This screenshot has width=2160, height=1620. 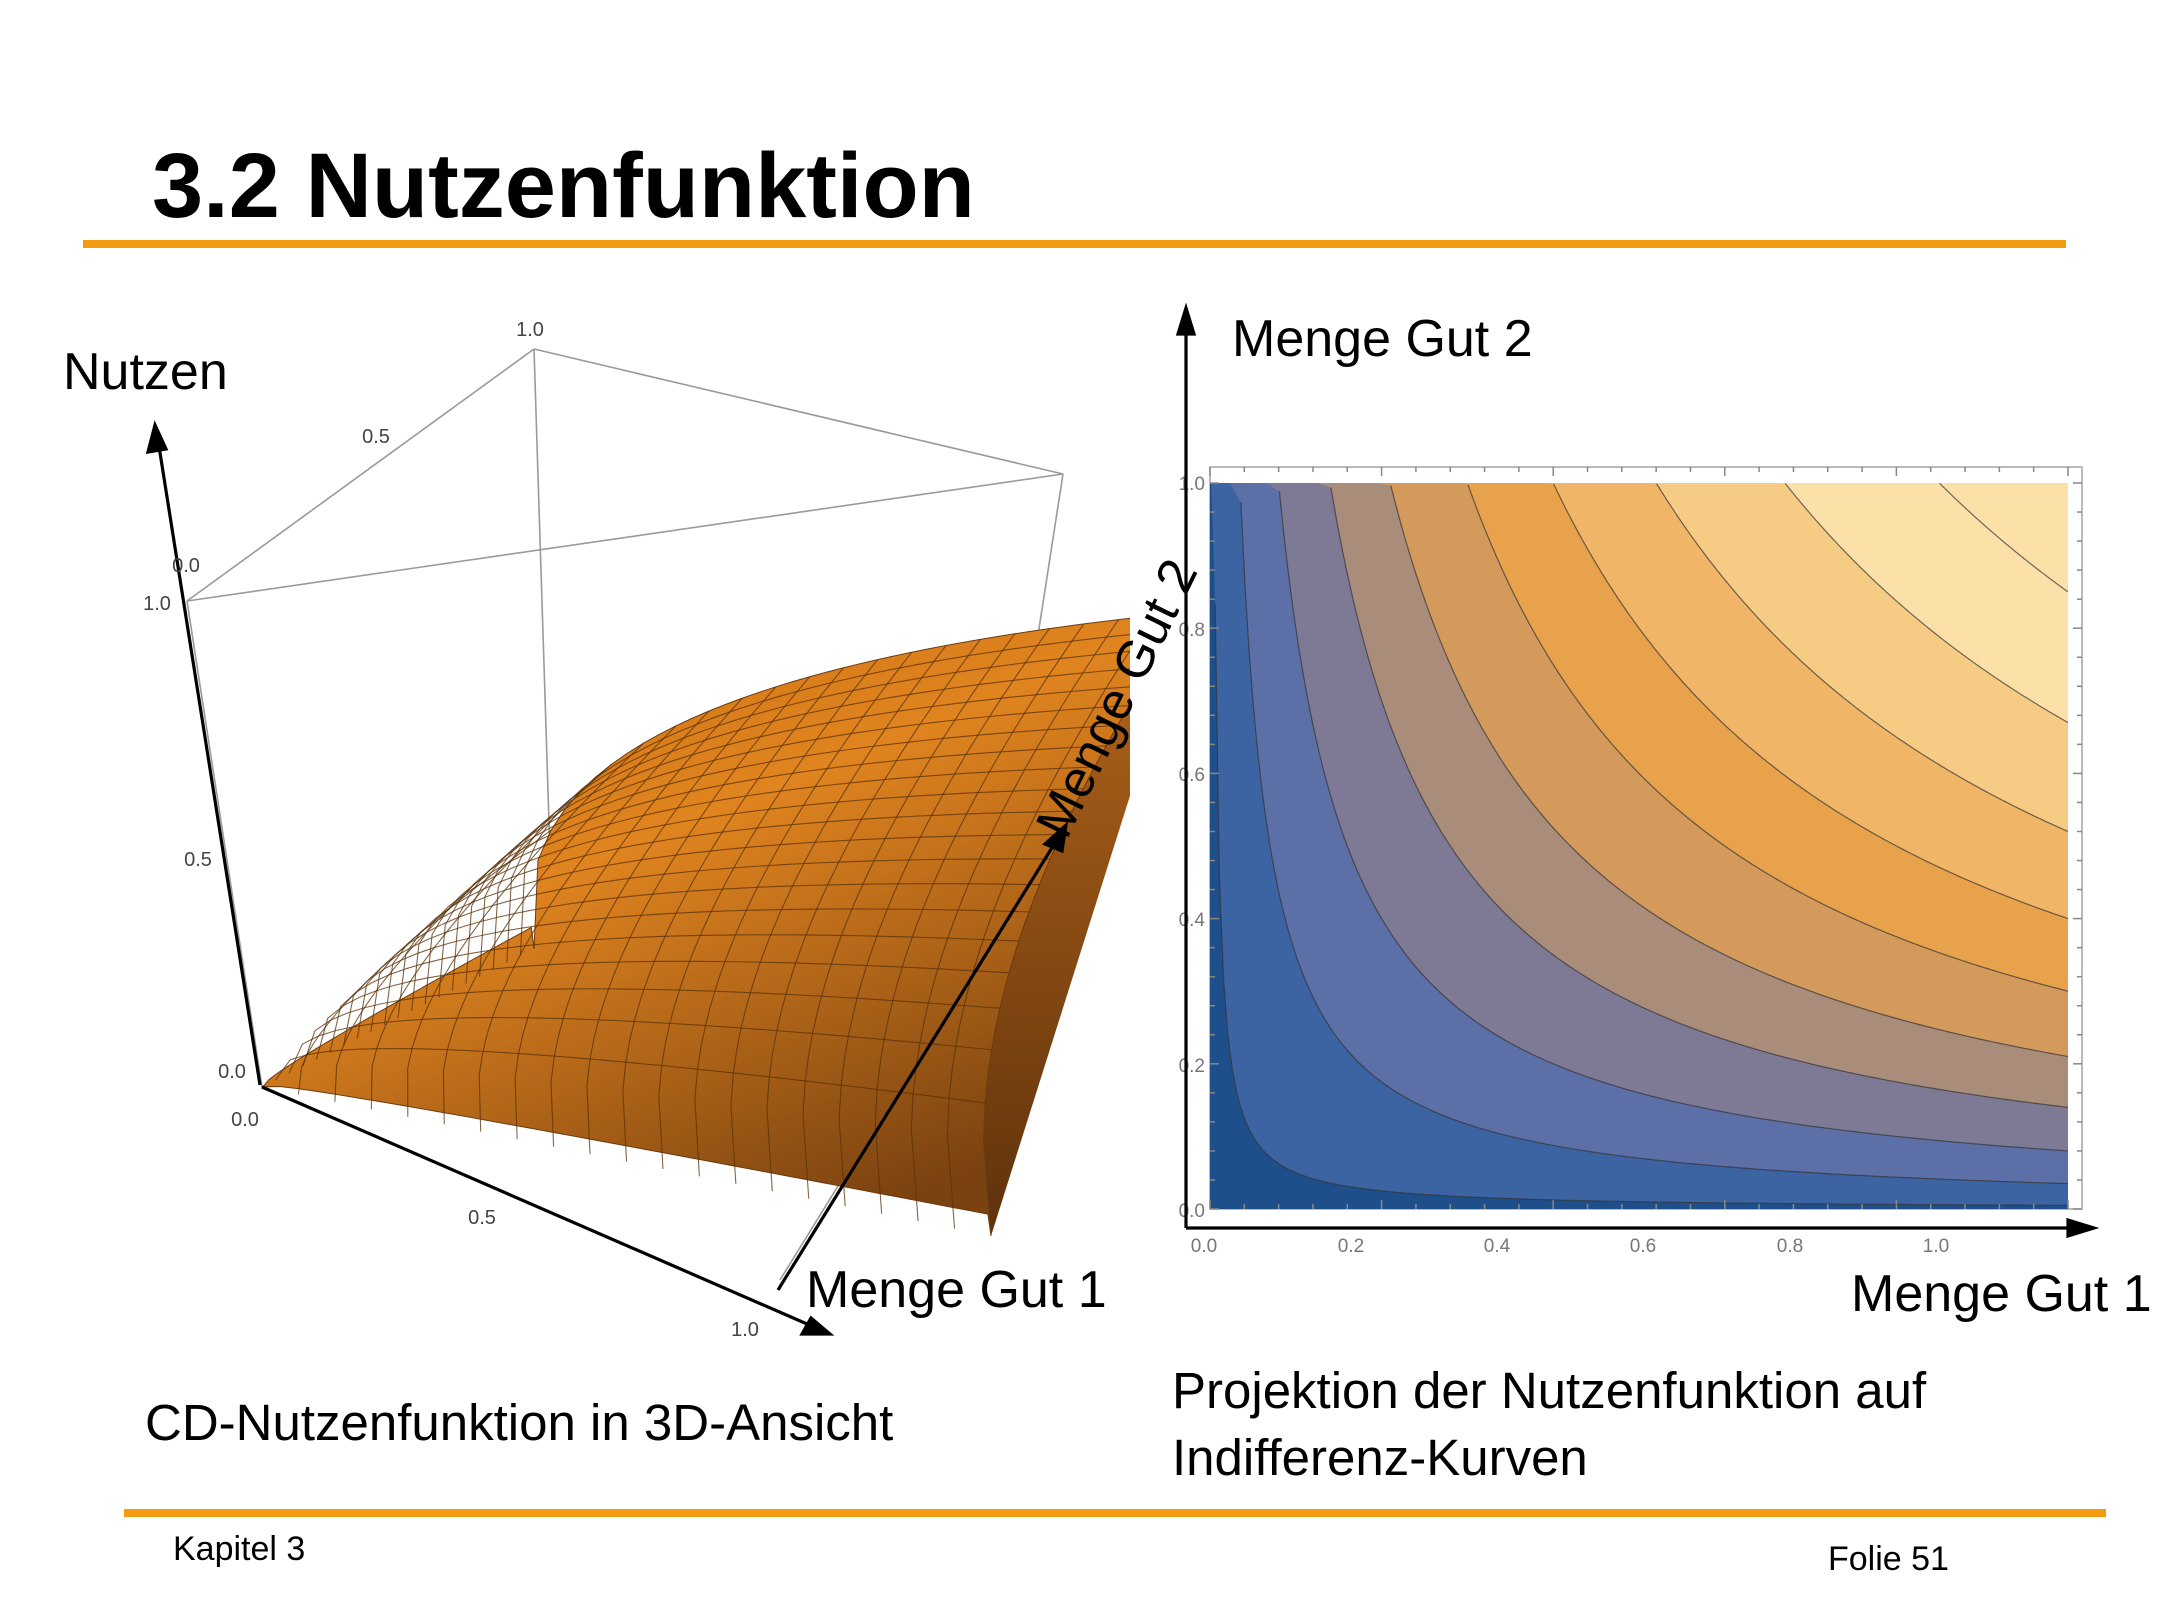 I want to click on title-underline, so click(x=1074, y=244).